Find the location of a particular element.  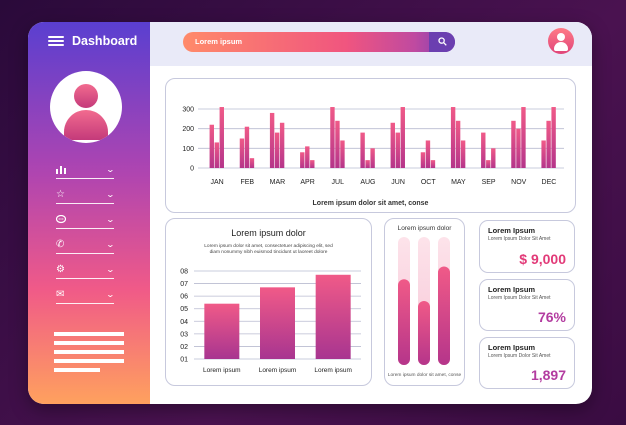

progress-title: Lorem ipsum dolor is located at coordinates (424, 228).